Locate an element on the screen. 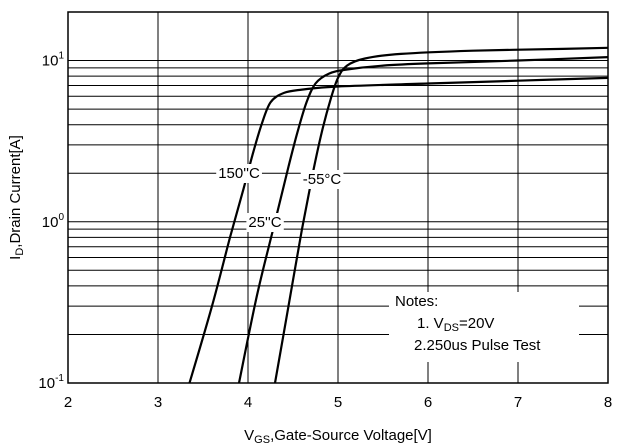  y-tick-label: 10¹ is located at coordinates (53, 60).